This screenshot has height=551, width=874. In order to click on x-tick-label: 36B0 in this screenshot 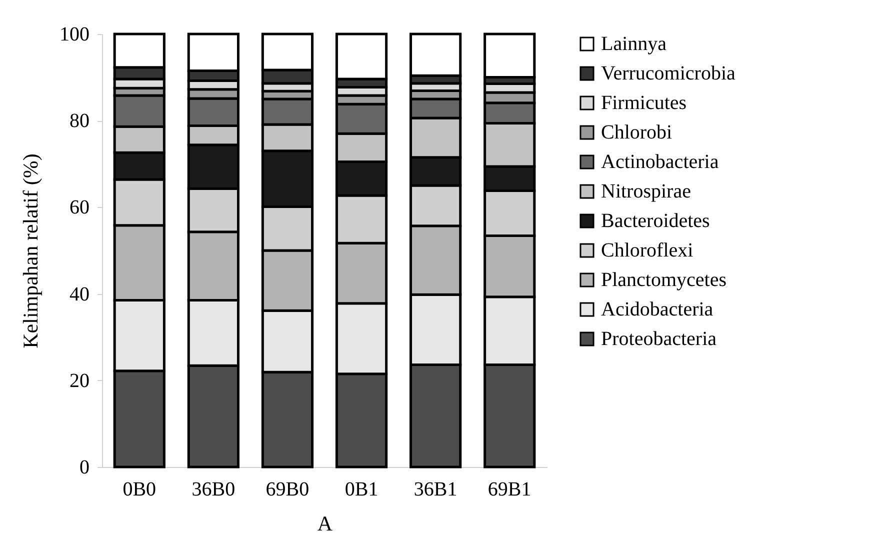, I will do `click(214, 489)`.